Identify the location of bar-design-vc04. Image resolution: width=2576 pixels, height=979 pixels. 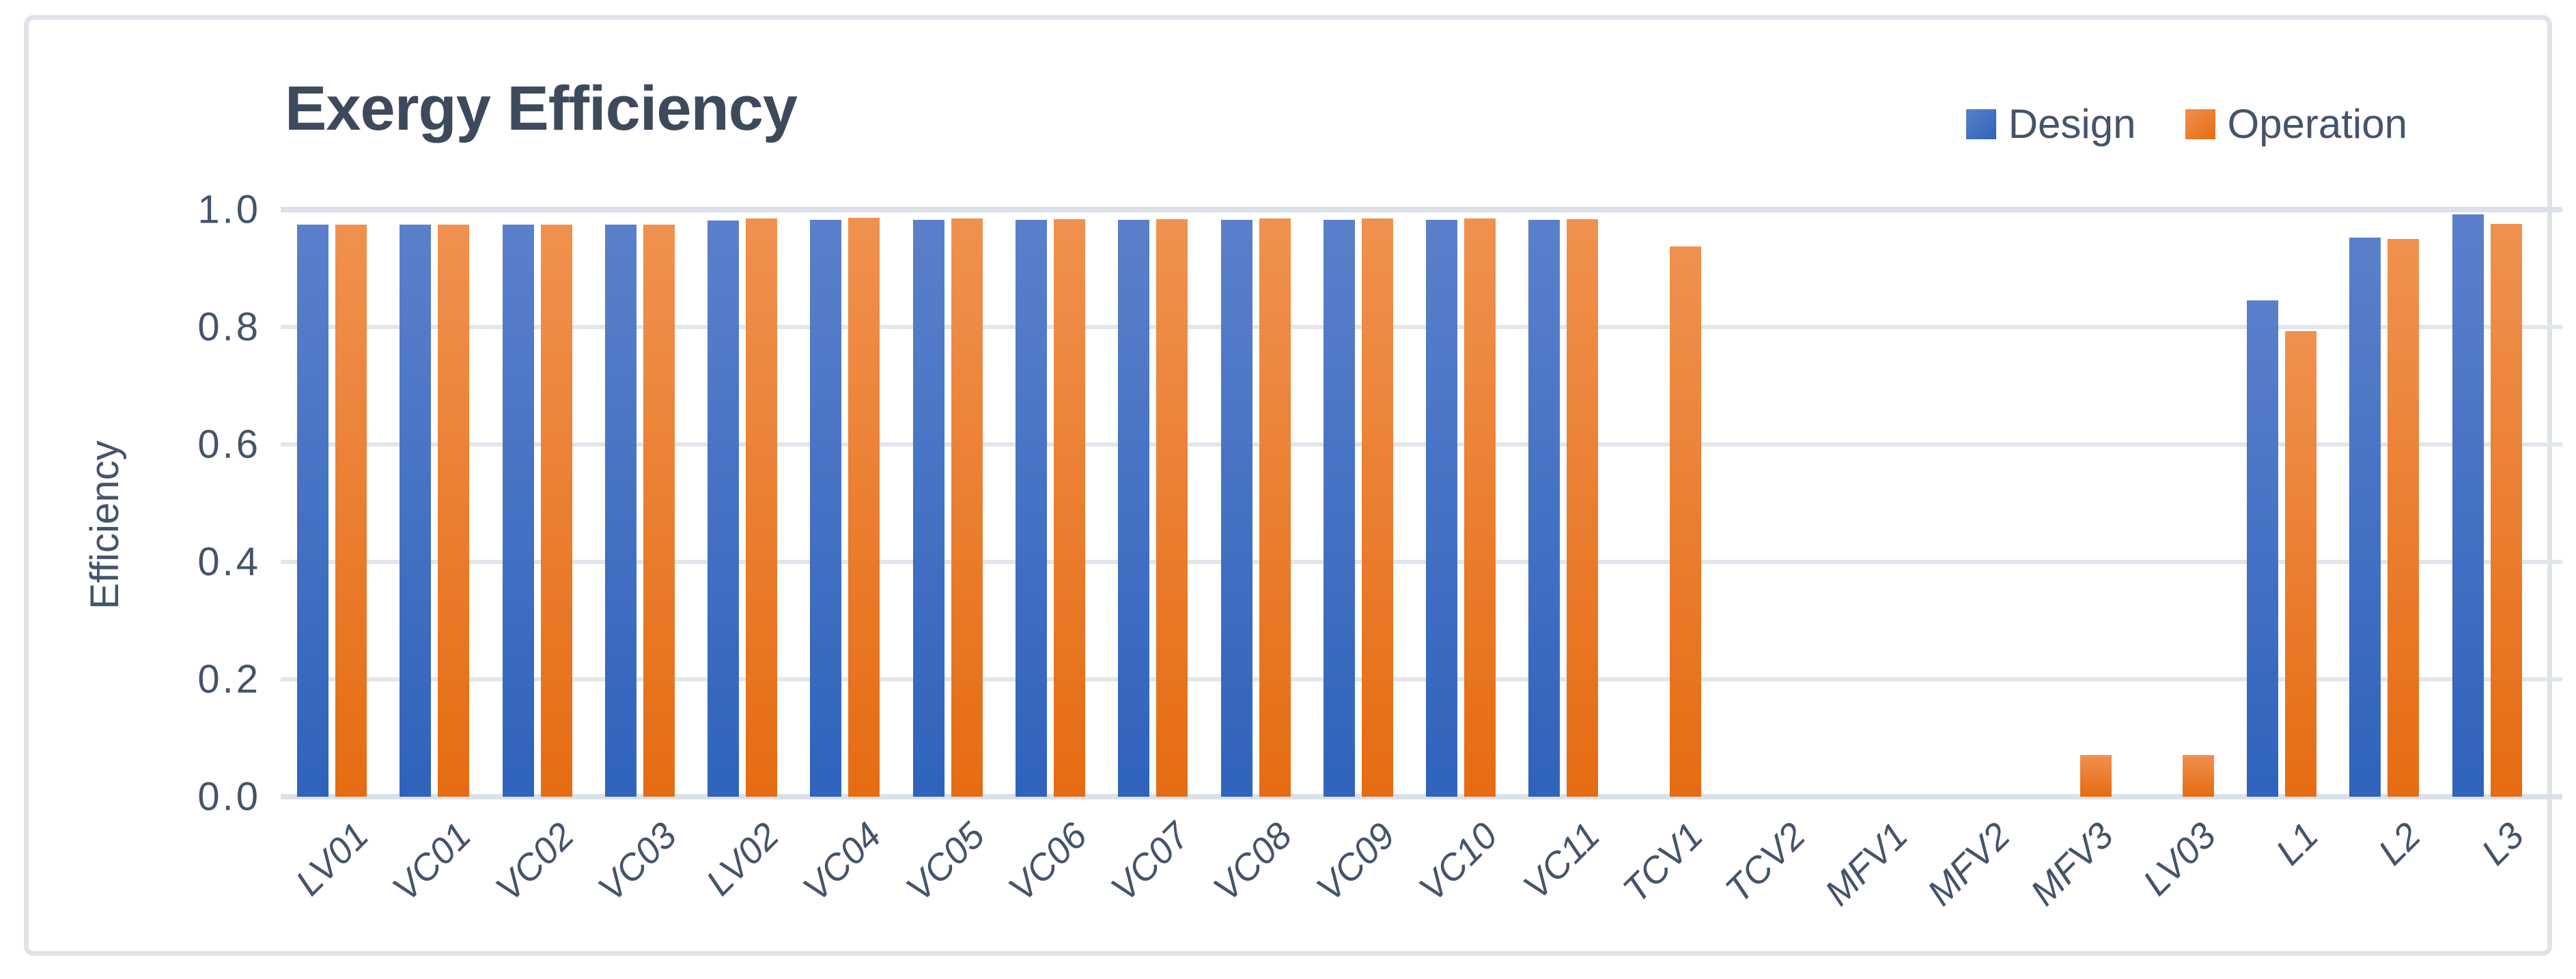
(826, 508).